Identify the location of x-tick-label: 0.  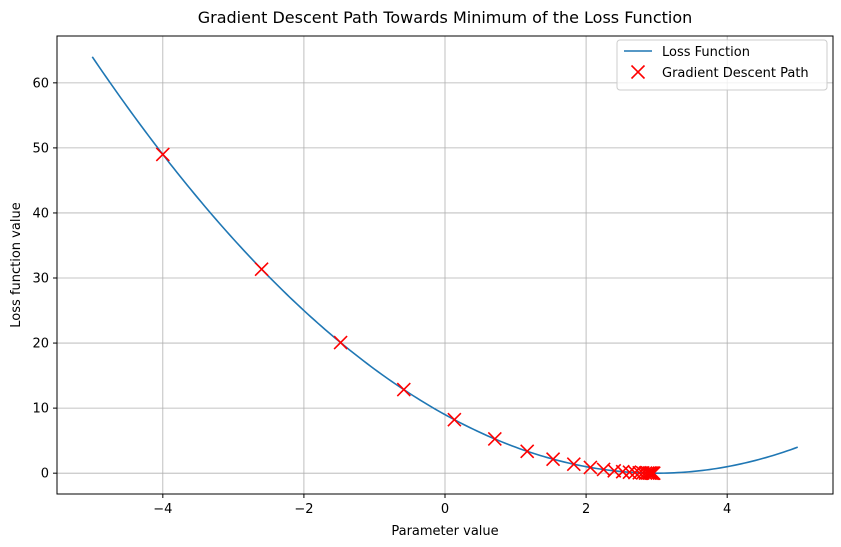
(445, 509).